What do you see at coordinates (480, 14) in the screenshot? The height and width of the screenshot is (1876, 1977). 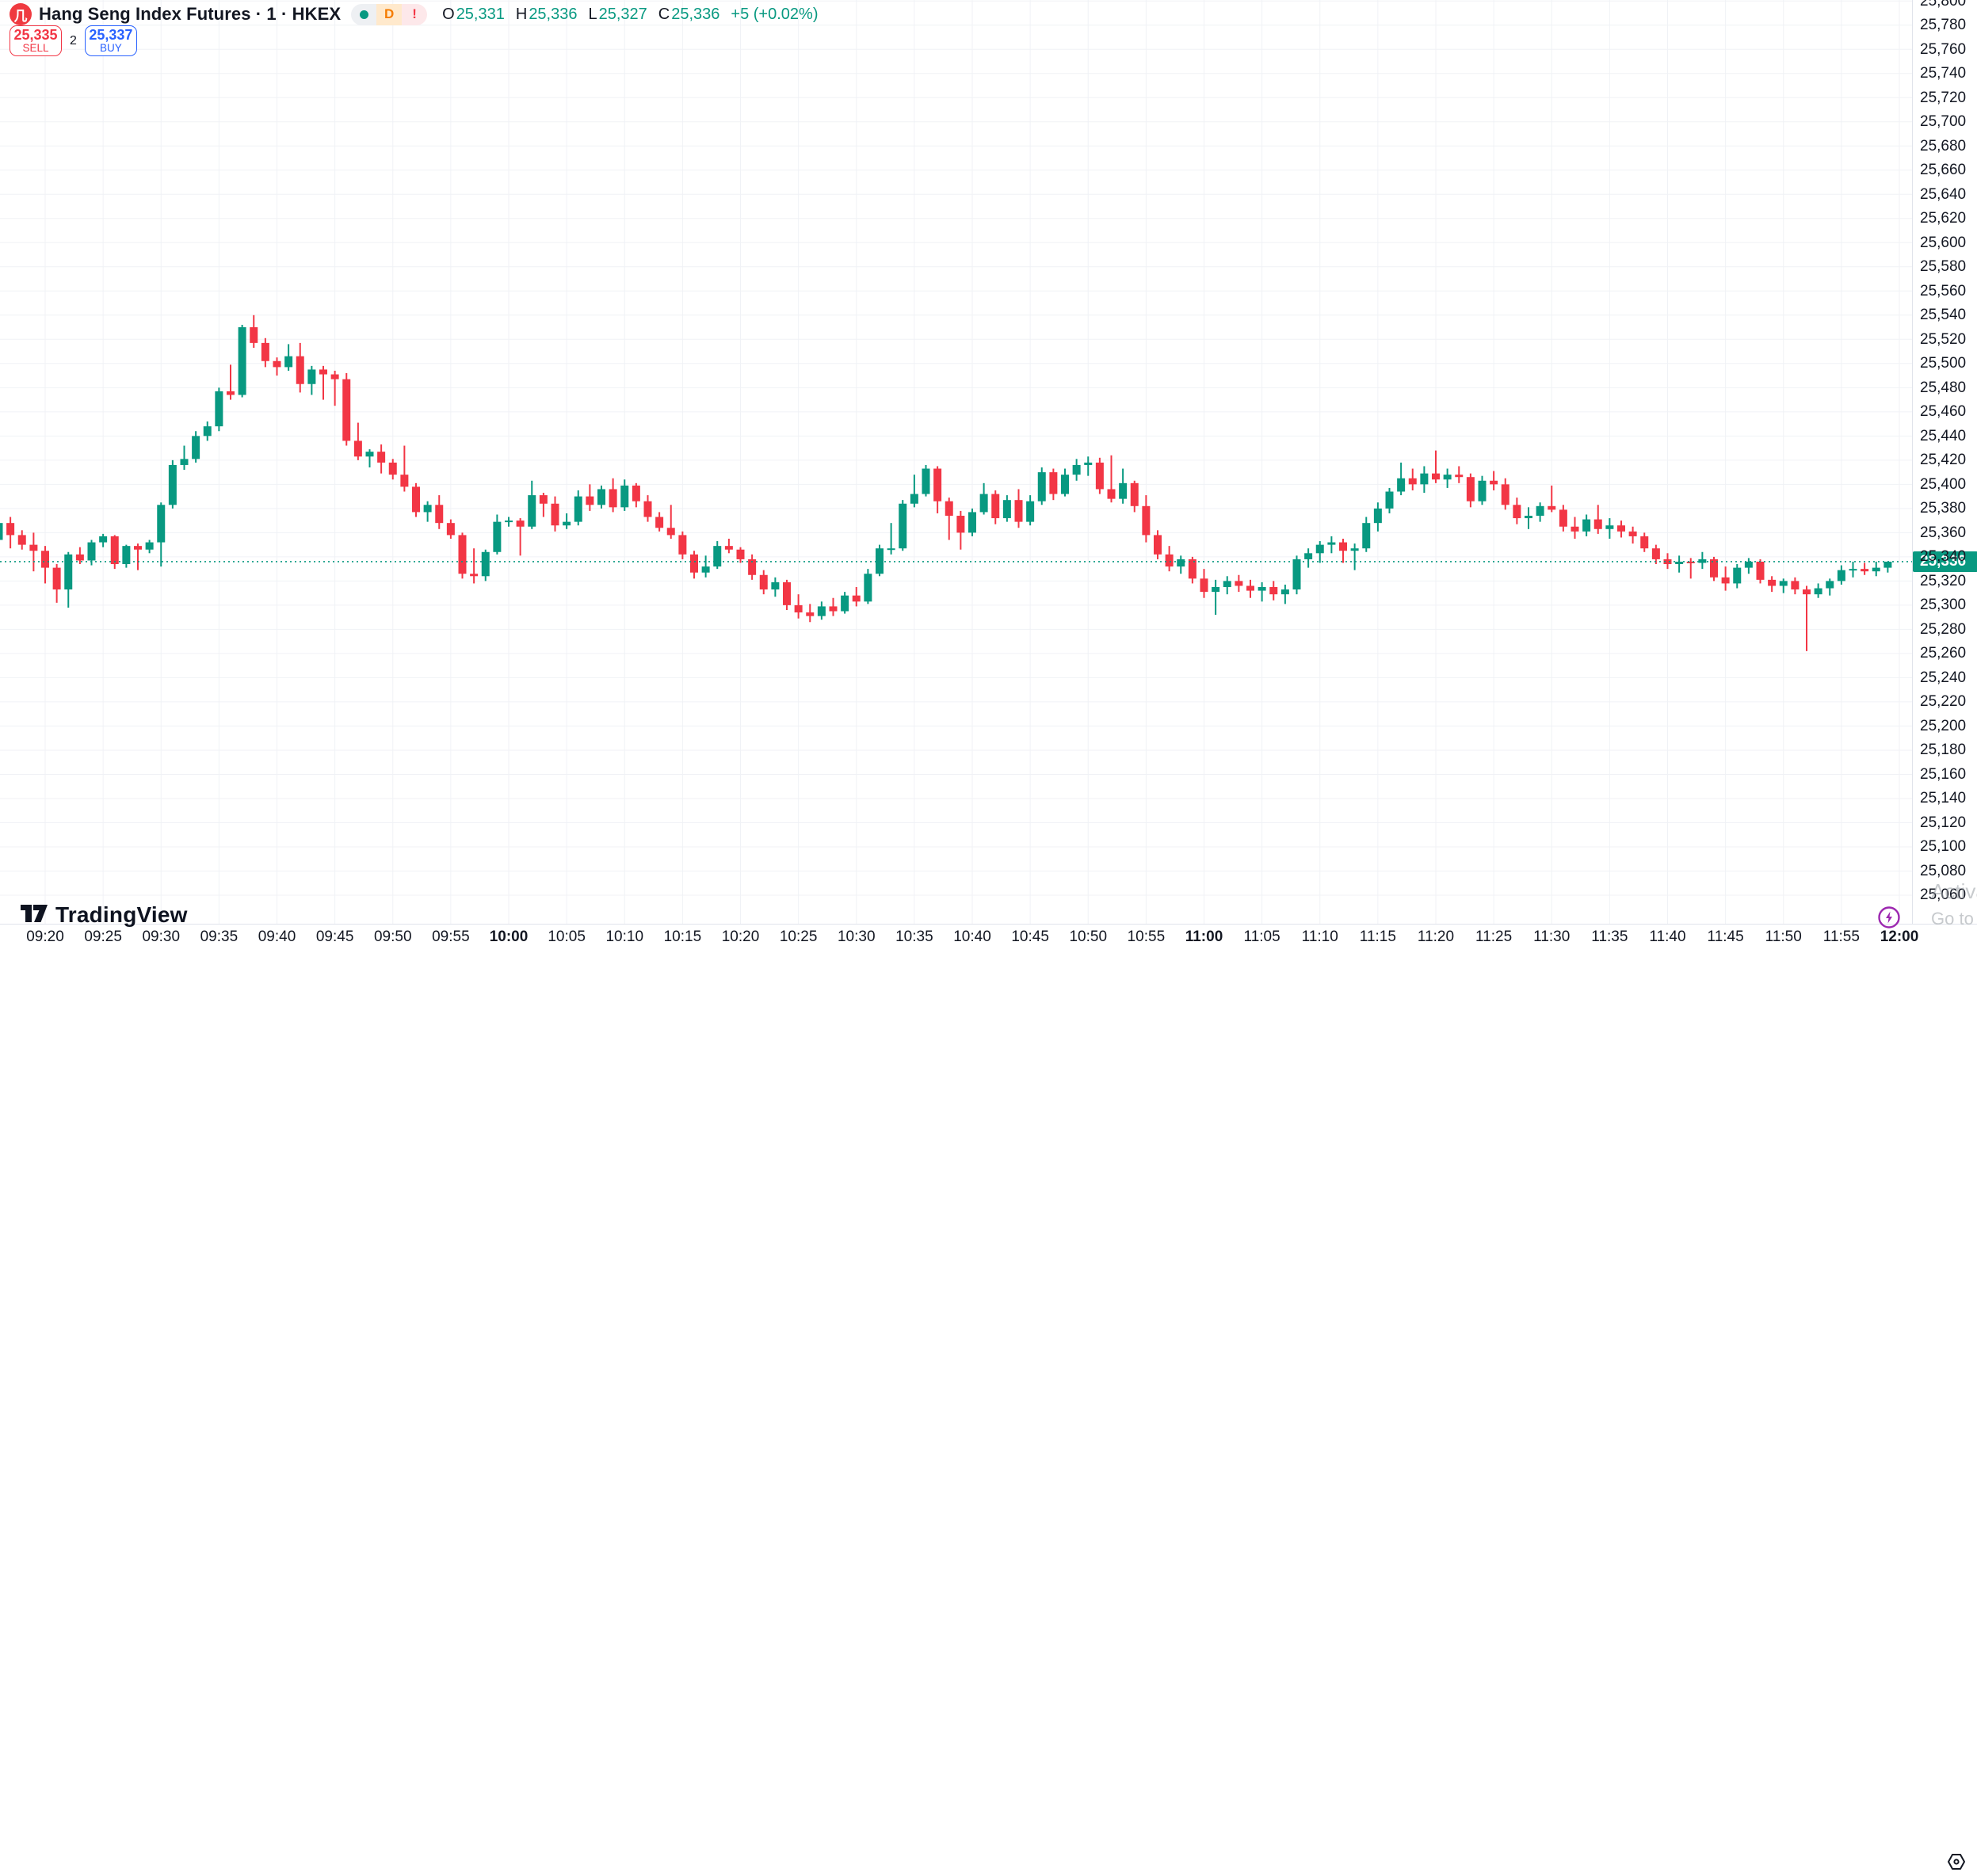 I see `open-value: 25,331` at bounding box center [480, 14].